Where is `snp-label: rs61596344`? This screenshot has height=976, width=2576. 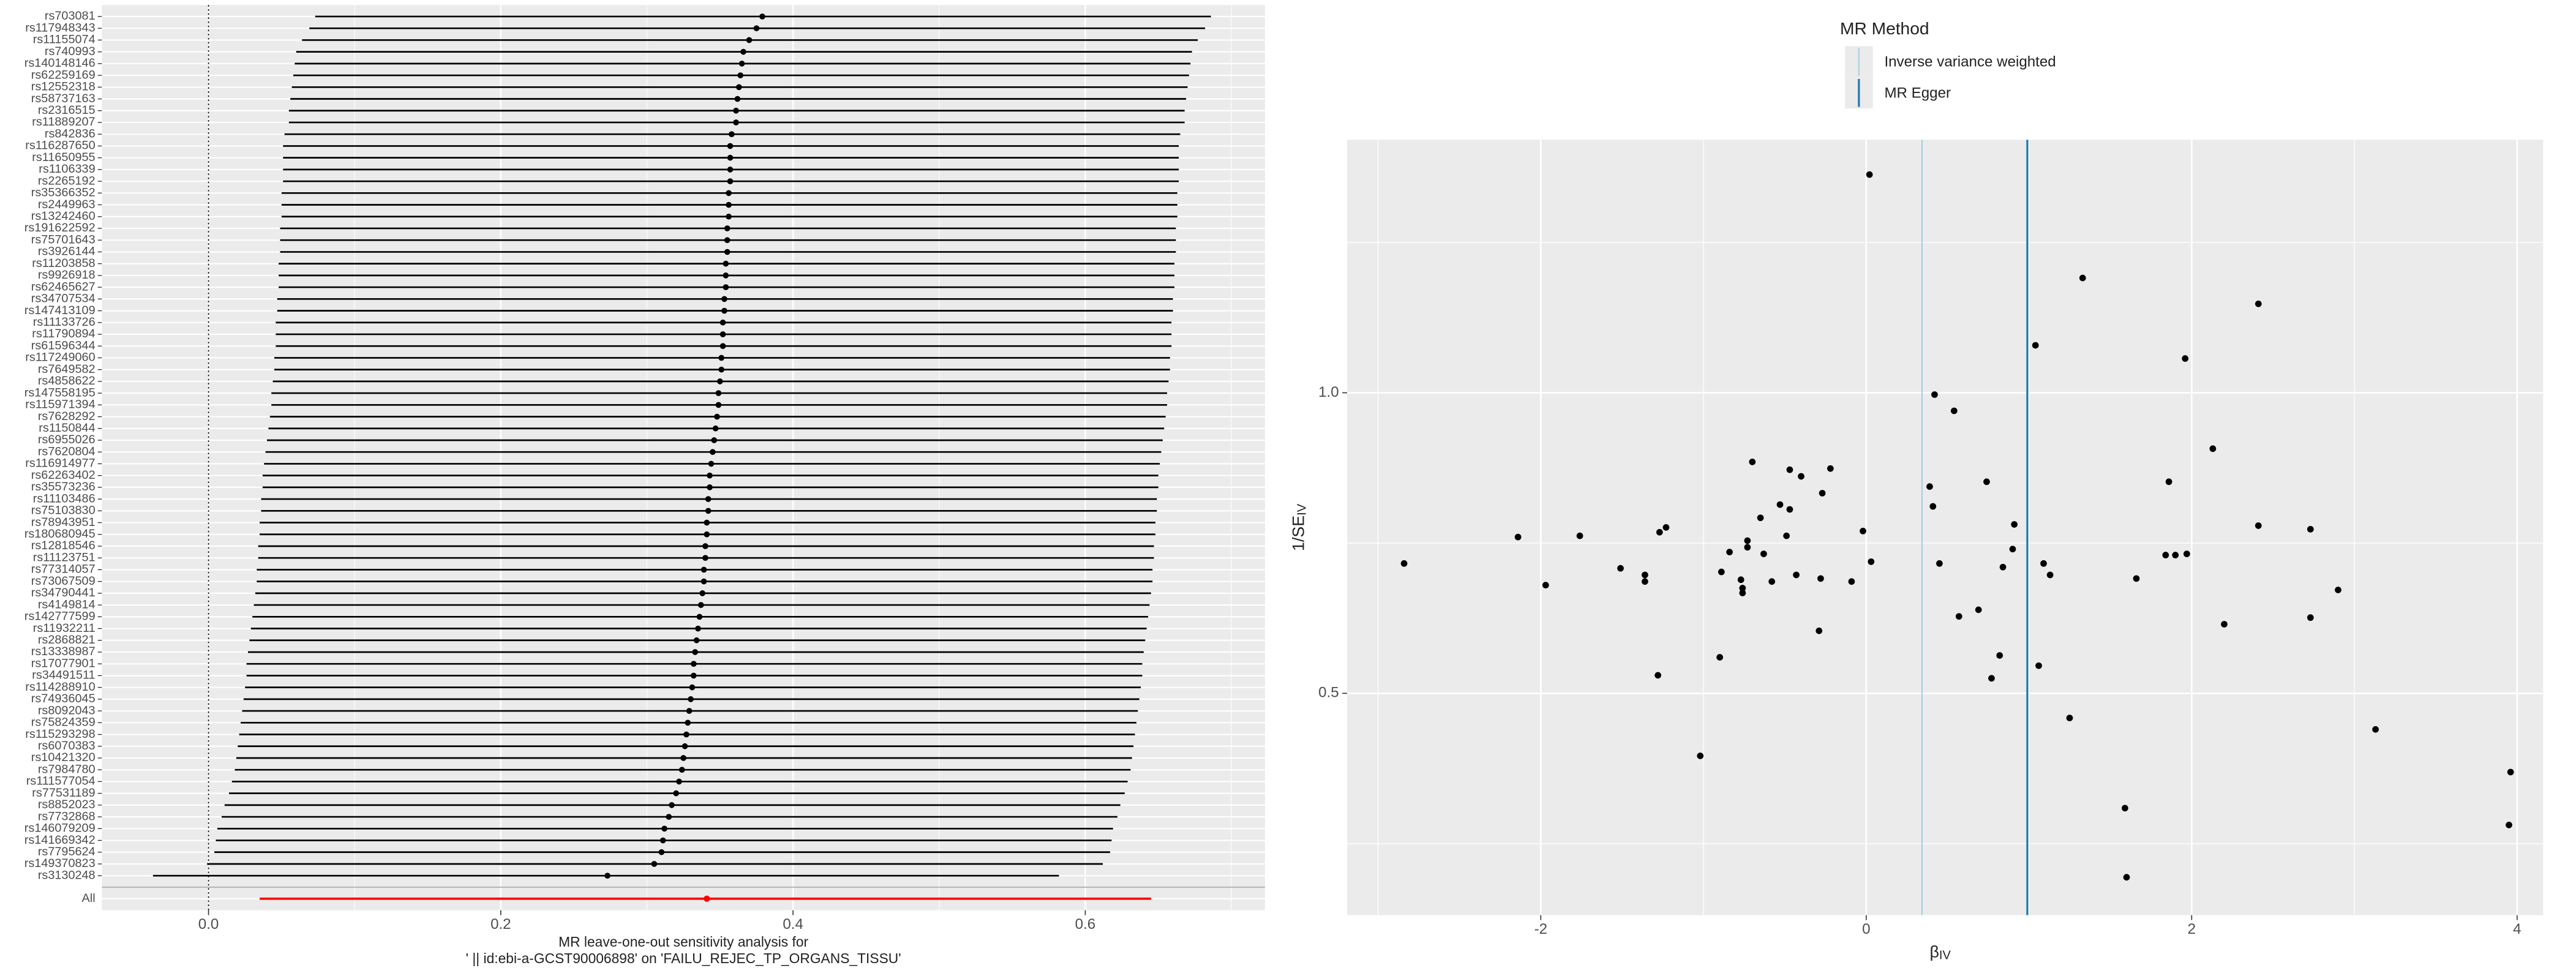 snp-label: rs61596344 is located at coordinates (64, 345).